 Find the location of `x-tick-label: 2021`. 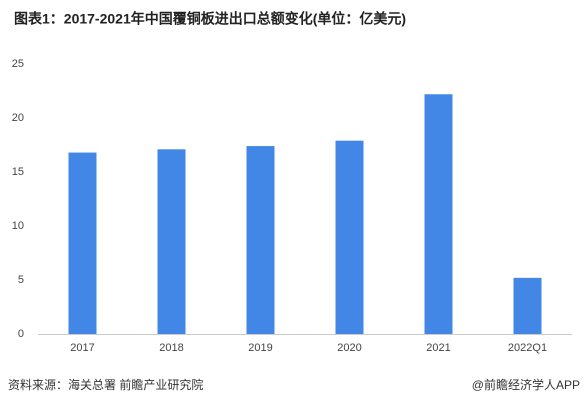

x-tick-label: 2021 is located at coordinates (438, 348).